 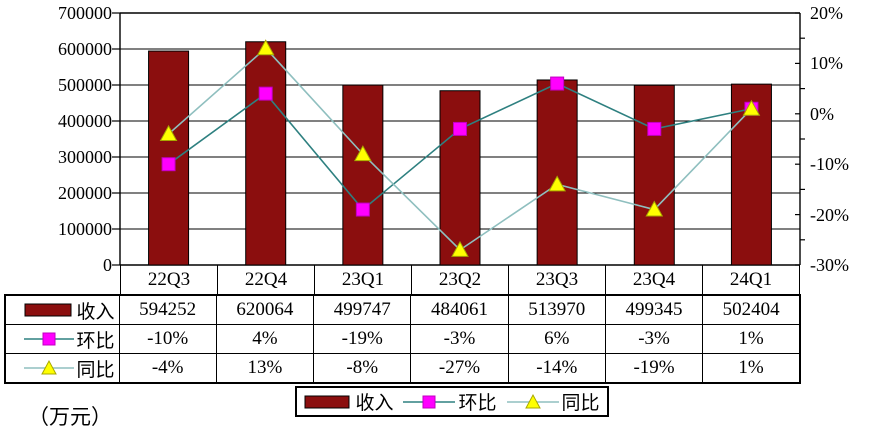 I want to click on table-cell-收入-23Q2: 484061, so click(x=459, y=309).